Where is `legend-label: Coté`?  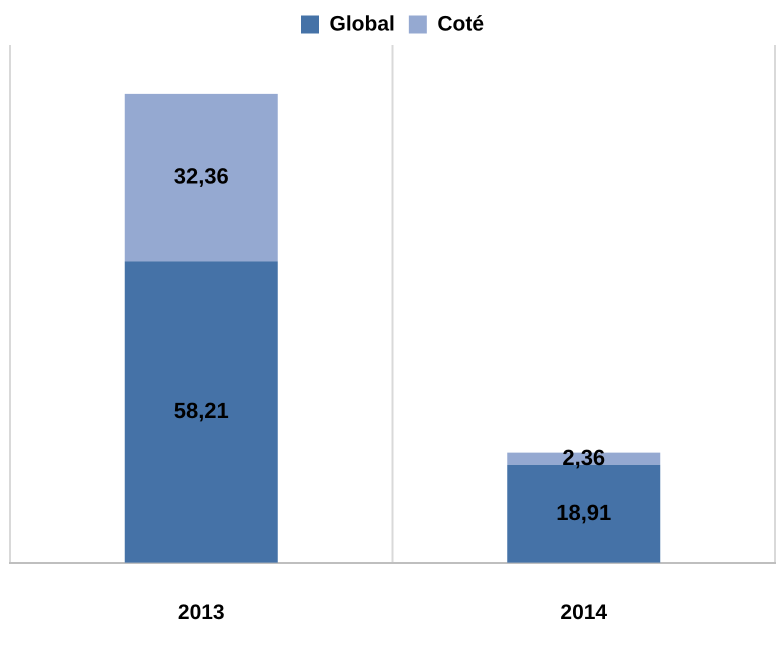
legend-label: Coté is located at coordinates (460, 24).